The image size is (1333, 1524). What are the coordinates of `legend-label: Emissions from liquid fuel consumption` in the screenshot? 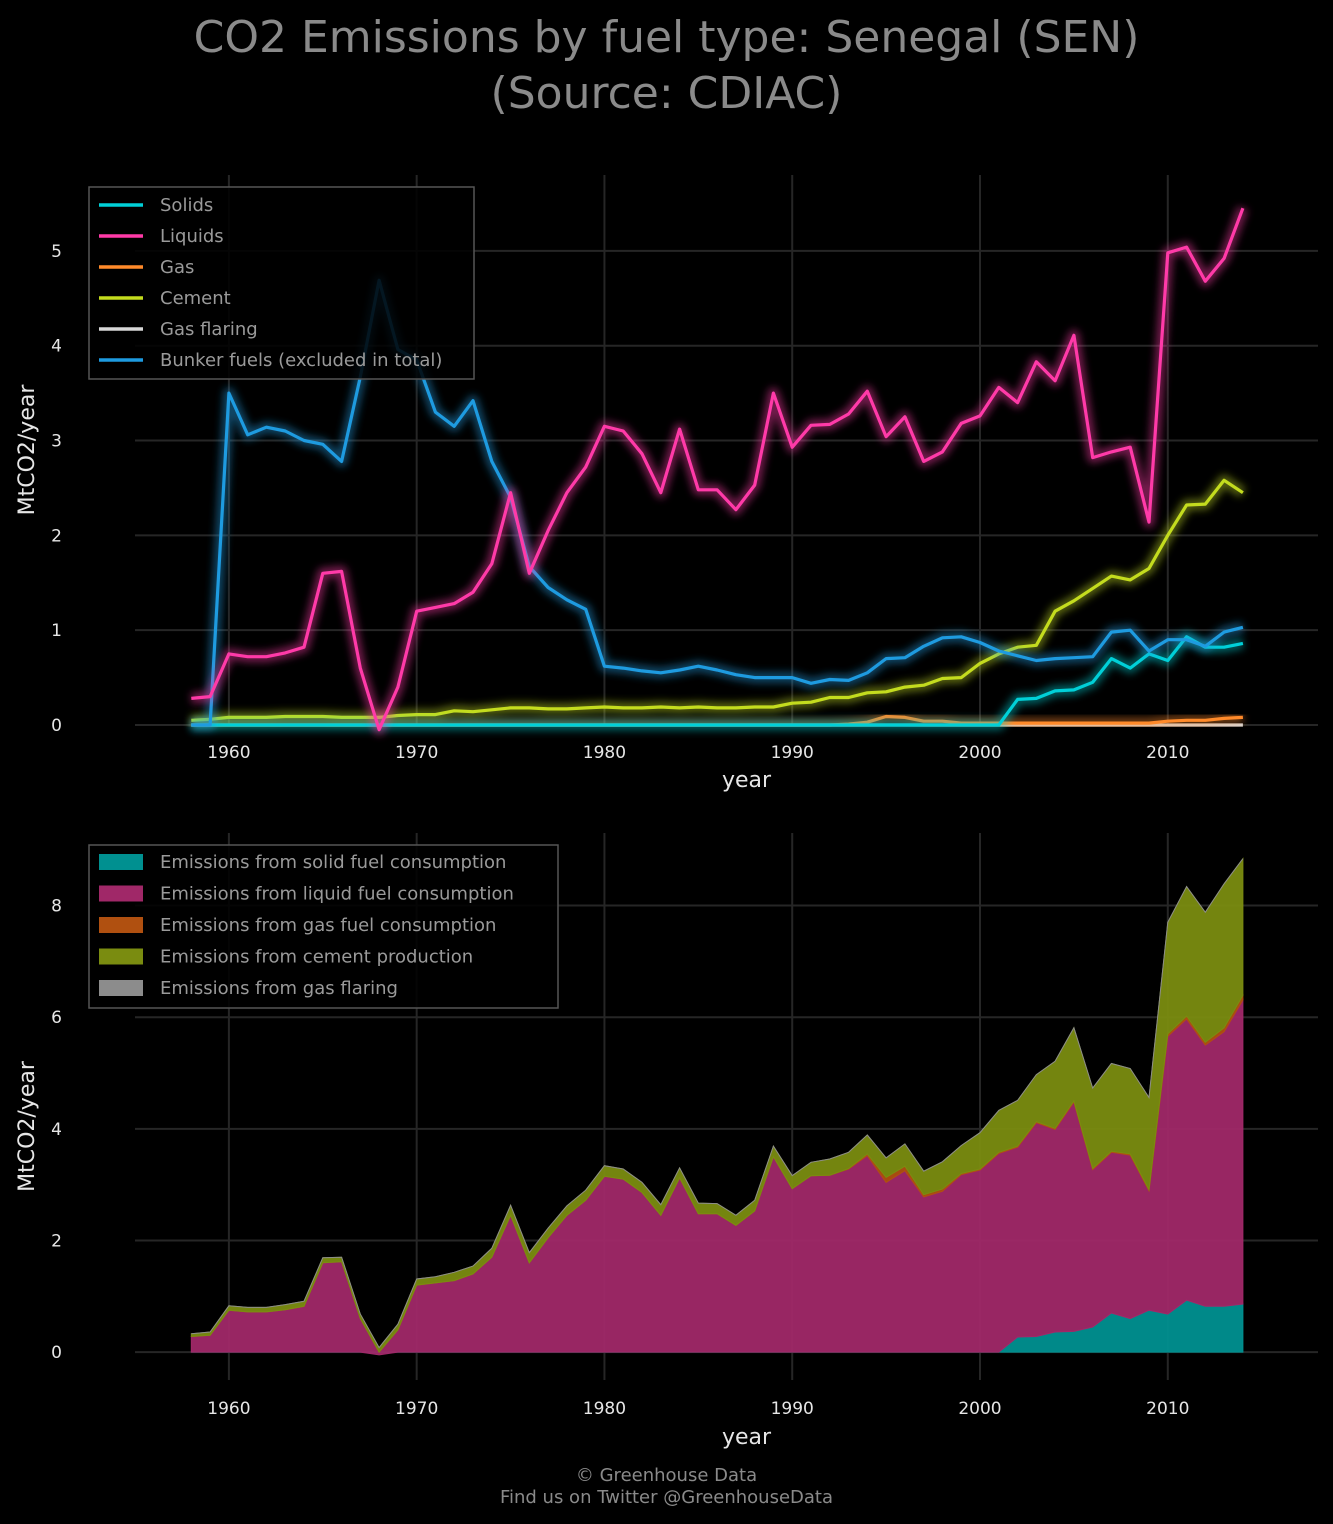 It's located at (337, 894).